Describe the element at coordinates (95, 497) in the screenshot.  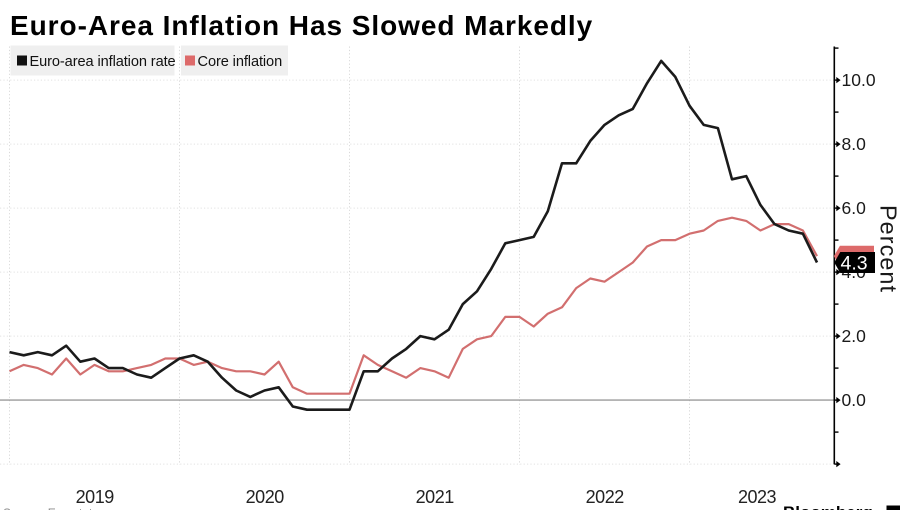
I see `svg-text: 2019` at that location.